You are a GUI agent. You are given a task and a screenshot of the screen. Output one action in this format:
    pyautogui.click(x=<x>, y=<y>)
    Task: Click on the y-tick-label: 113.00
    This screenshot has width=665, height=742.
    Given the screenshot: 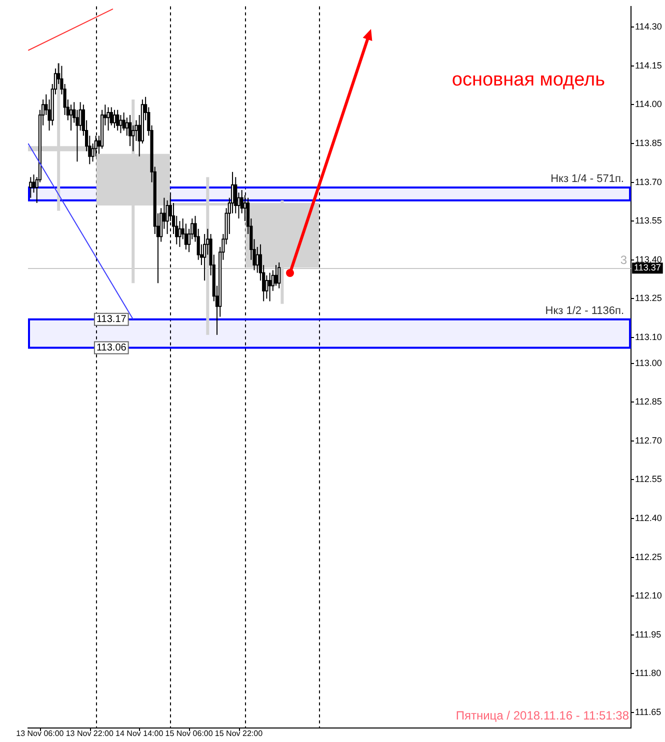 What is the action you would take?
    pyautogui.click(x=648, y=363)
    